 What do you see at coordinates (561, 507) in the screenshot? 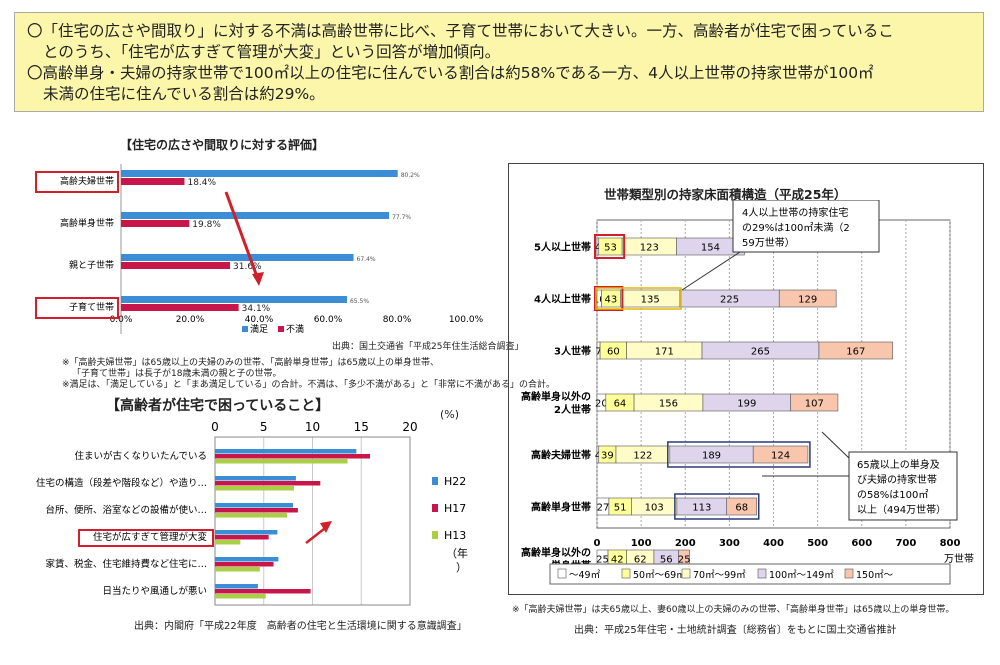
I see `category-label: 高齢単身世帯` at bounding box center [561, 507].